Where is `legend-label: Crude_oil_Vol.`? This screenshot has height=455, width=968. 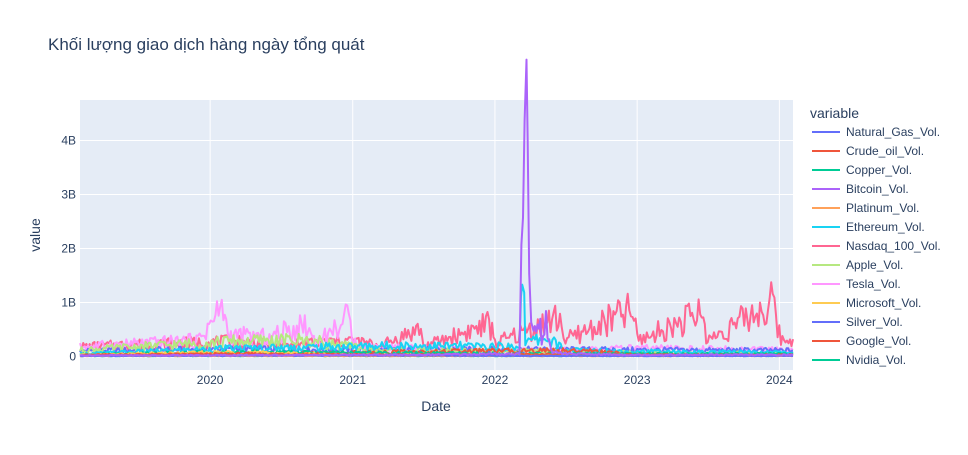 legend-label: Crude_oil_Vol. is located at coordinates (885, 151).